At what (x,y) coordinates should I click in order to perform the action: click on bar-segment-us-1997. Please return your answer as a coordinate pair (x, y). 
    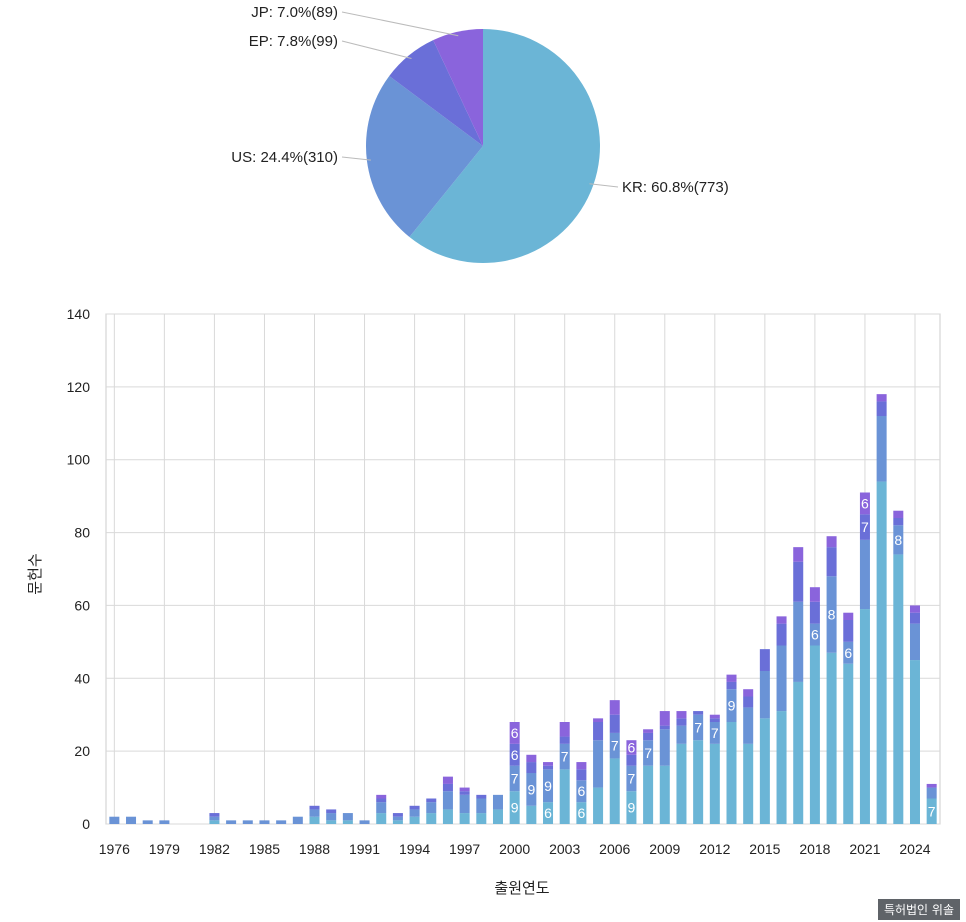
    Looking at the image, I should click on (464, 804).